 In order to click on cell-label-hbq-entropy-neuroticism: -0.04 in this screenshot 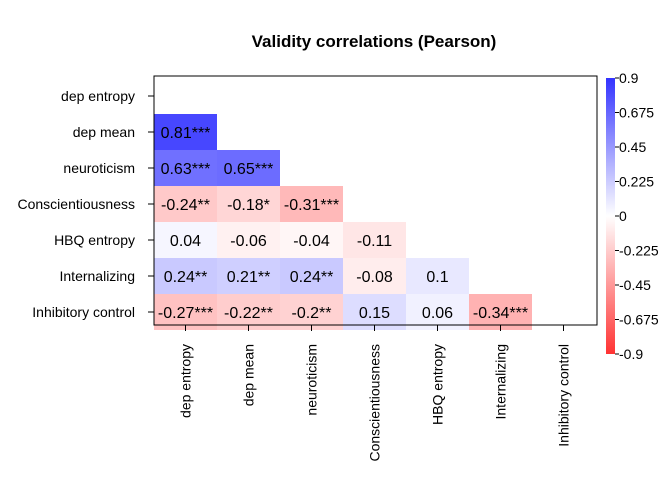, I will do `click(311, 241)`.